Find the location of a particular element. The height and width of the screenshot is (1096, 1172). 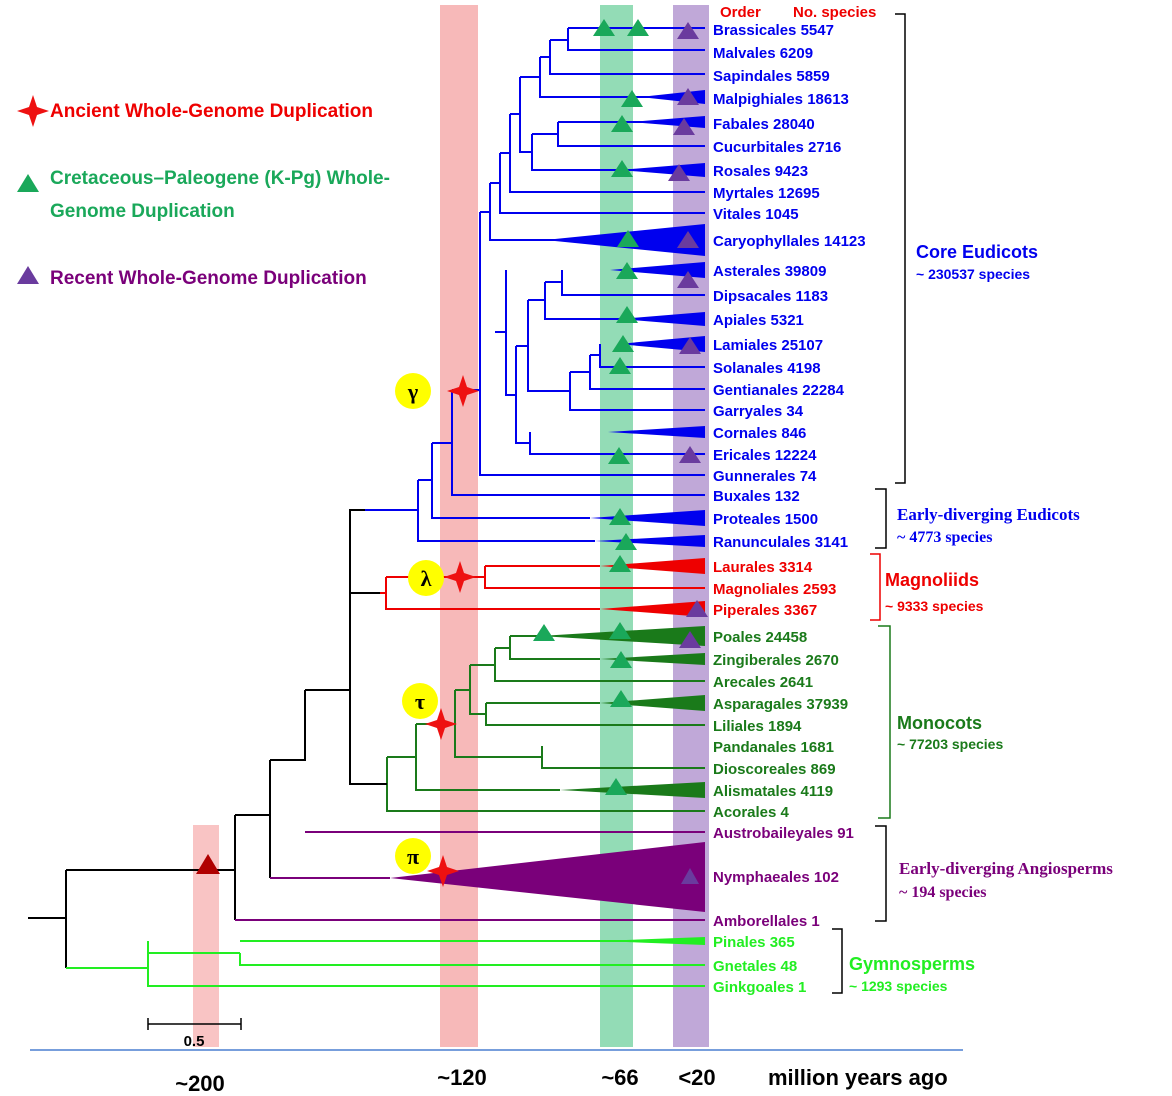

legend-kpg-icon is located at coordinates (28, 183).